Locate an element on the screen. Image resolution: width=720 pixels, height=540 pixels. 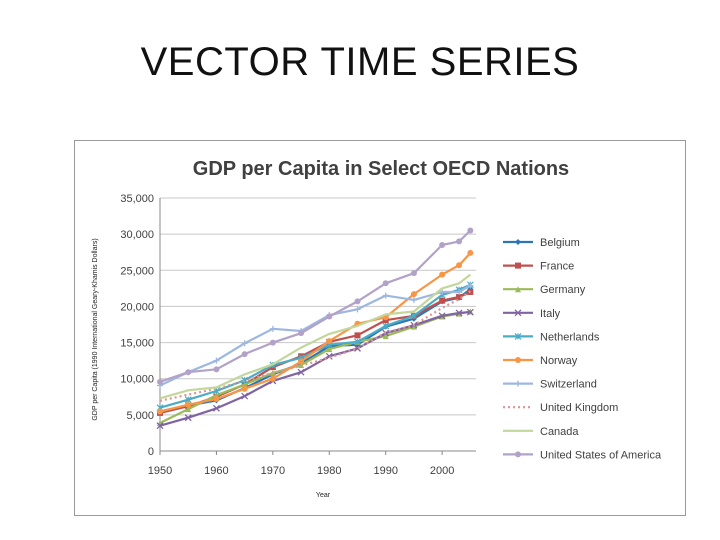
x-tick-label: 1990 is located at coordinates (385, 471).